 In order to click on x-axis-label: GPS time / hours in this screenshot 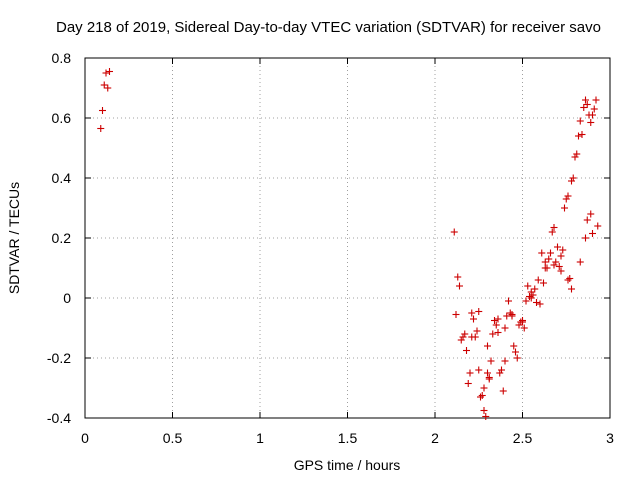, I will do `click(347, 465)`.